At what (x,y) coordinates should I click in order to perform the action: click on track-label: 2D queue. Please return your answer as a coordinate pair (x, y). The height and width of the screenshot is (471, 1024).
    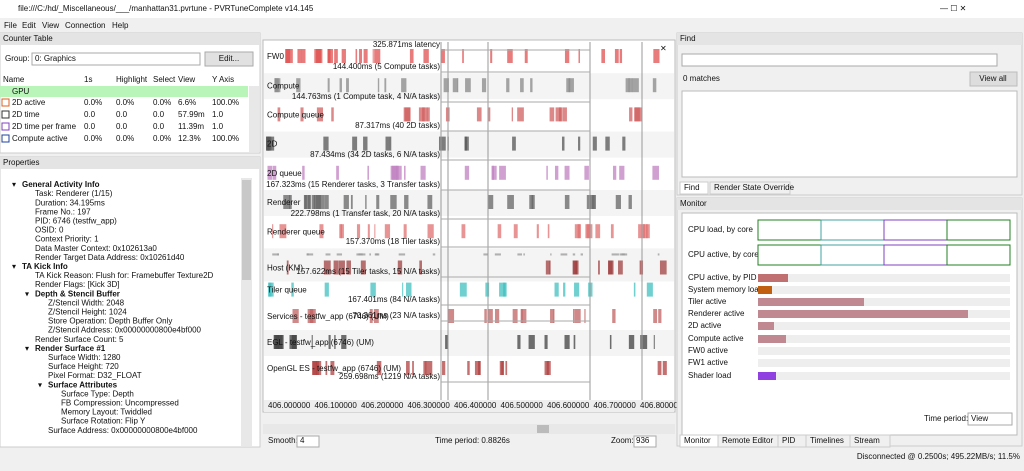
    Looking at the image, I should click on (284, 173).